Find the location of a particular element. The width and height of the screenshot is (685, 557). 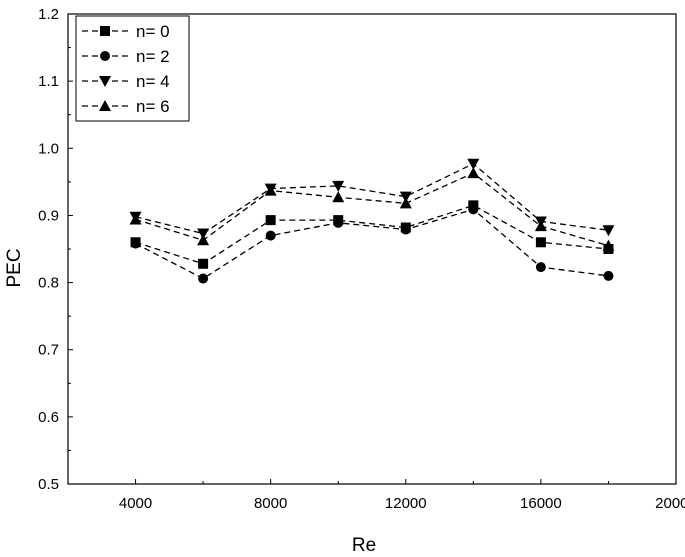

y-tick-label: 0.8 is located at coordinates (48, 283).